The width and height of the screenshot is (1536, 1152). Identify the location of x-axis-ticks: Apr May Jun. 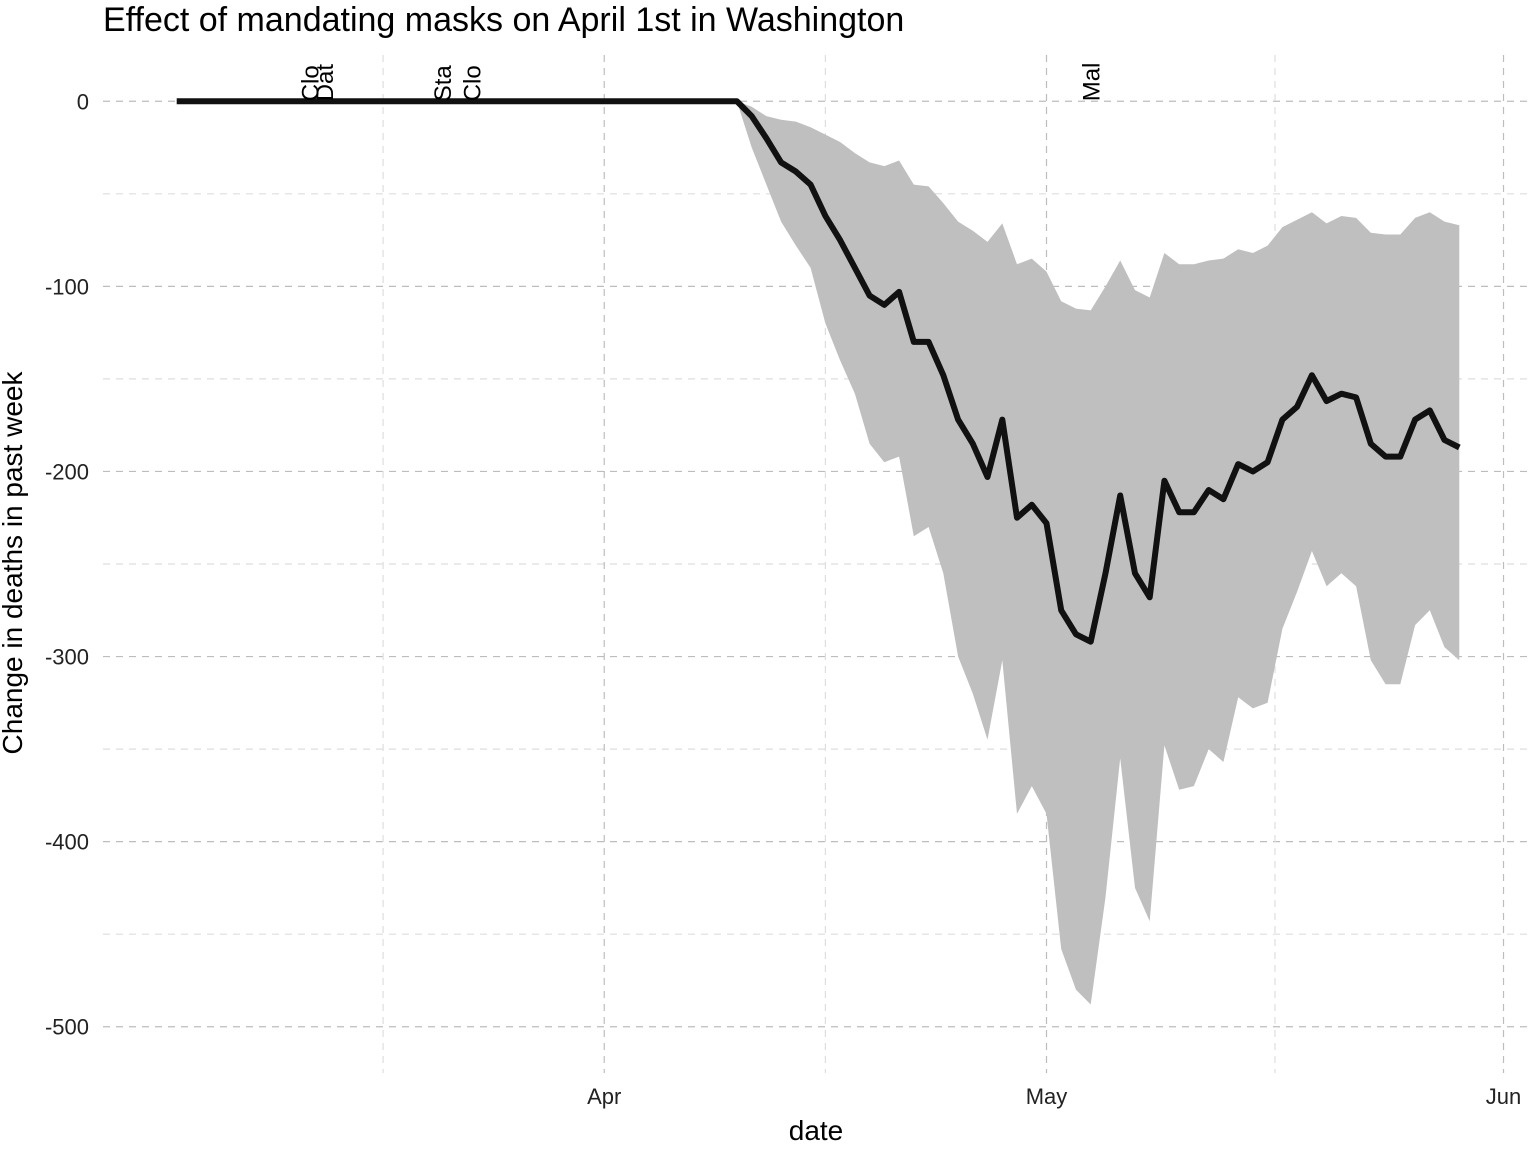
(1054, 1096).